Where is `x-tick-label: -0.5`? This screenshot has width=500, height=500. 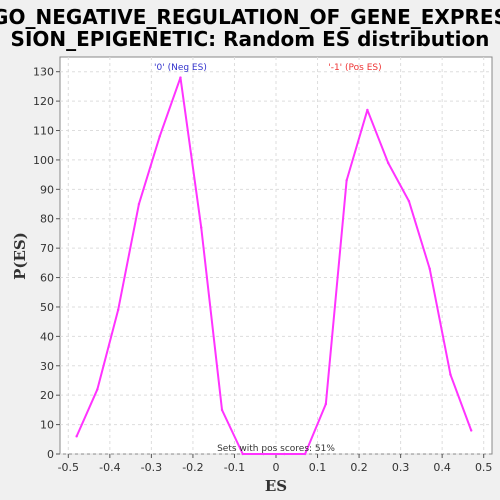 x-tick-label: -0.5 is located at coordinates (68, 467).